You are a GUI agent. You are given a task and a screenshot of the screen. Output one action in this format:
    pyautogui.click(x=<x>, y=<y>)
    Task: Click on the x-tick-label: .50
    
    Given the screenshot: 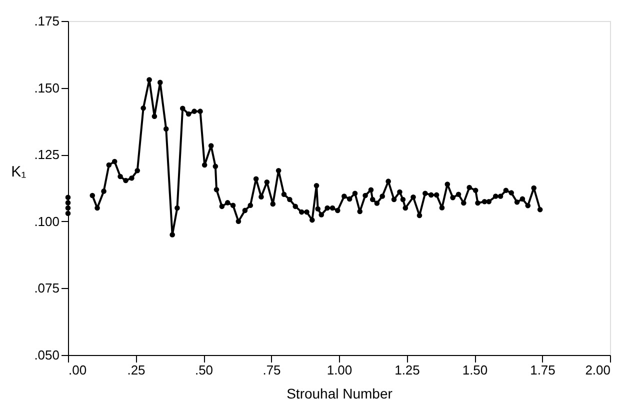 What is the action you would take?
    pyautogui.click(x=204, y=370)
    